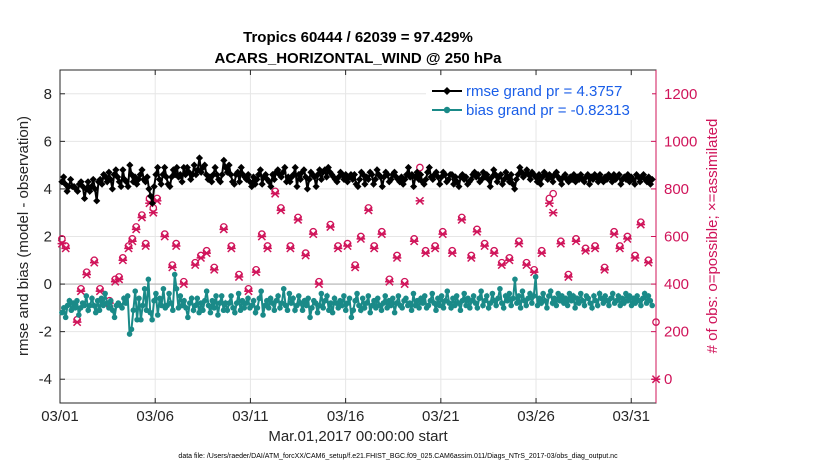 The height and width of the screenshot is (470, 830). What do you see at coordinates (631, 416) in the screenshot?
I see `x-tick-label: 03/31` at bounding box center [631, 416].